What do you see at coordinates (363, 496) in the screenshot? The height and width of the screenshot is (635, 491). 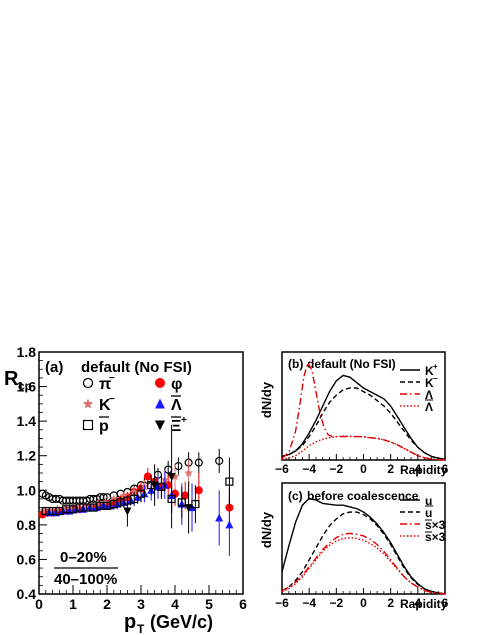 I see `panel-c-title-text: before coalescence` at bounding box center [363, 496].